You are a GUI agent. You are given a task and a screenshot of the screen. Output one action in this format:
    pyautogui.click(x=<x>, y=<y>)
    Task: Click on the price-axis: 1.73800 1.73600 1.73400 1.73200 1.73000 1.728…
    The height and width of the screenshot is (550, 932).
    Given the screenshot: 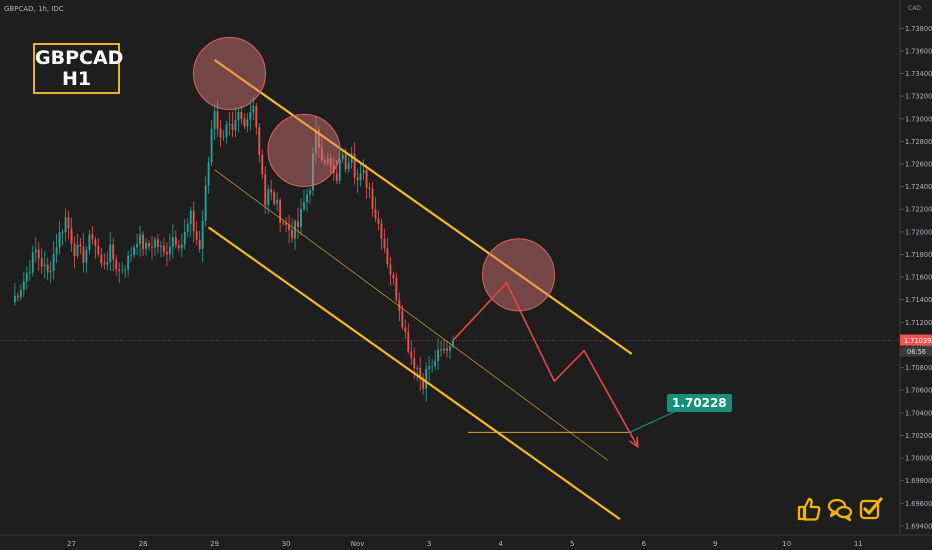 What is the action you would take?
    pyautogui.click(x=915, y=275)
    